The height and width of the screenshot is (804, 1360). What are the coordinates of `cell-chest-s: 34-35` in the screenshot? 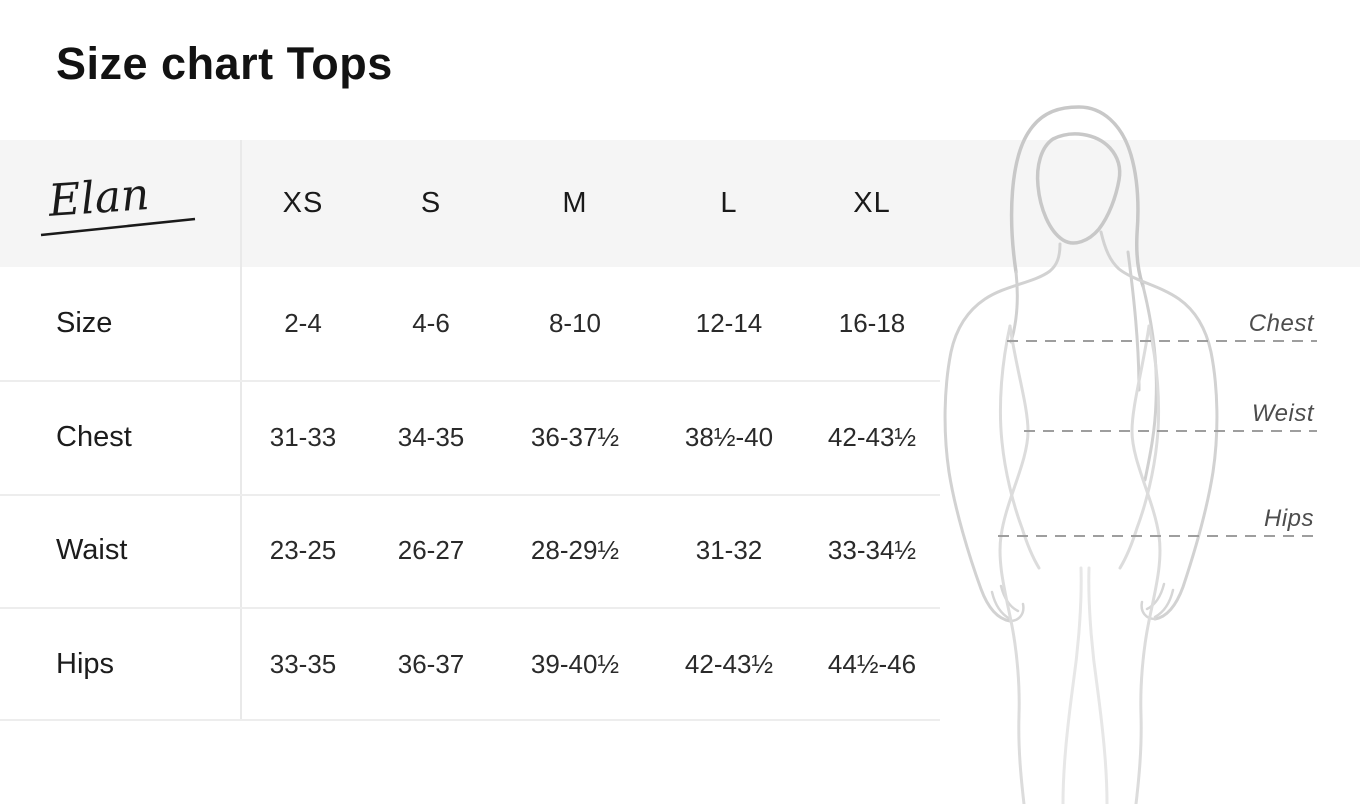 It's located at (431, 436).